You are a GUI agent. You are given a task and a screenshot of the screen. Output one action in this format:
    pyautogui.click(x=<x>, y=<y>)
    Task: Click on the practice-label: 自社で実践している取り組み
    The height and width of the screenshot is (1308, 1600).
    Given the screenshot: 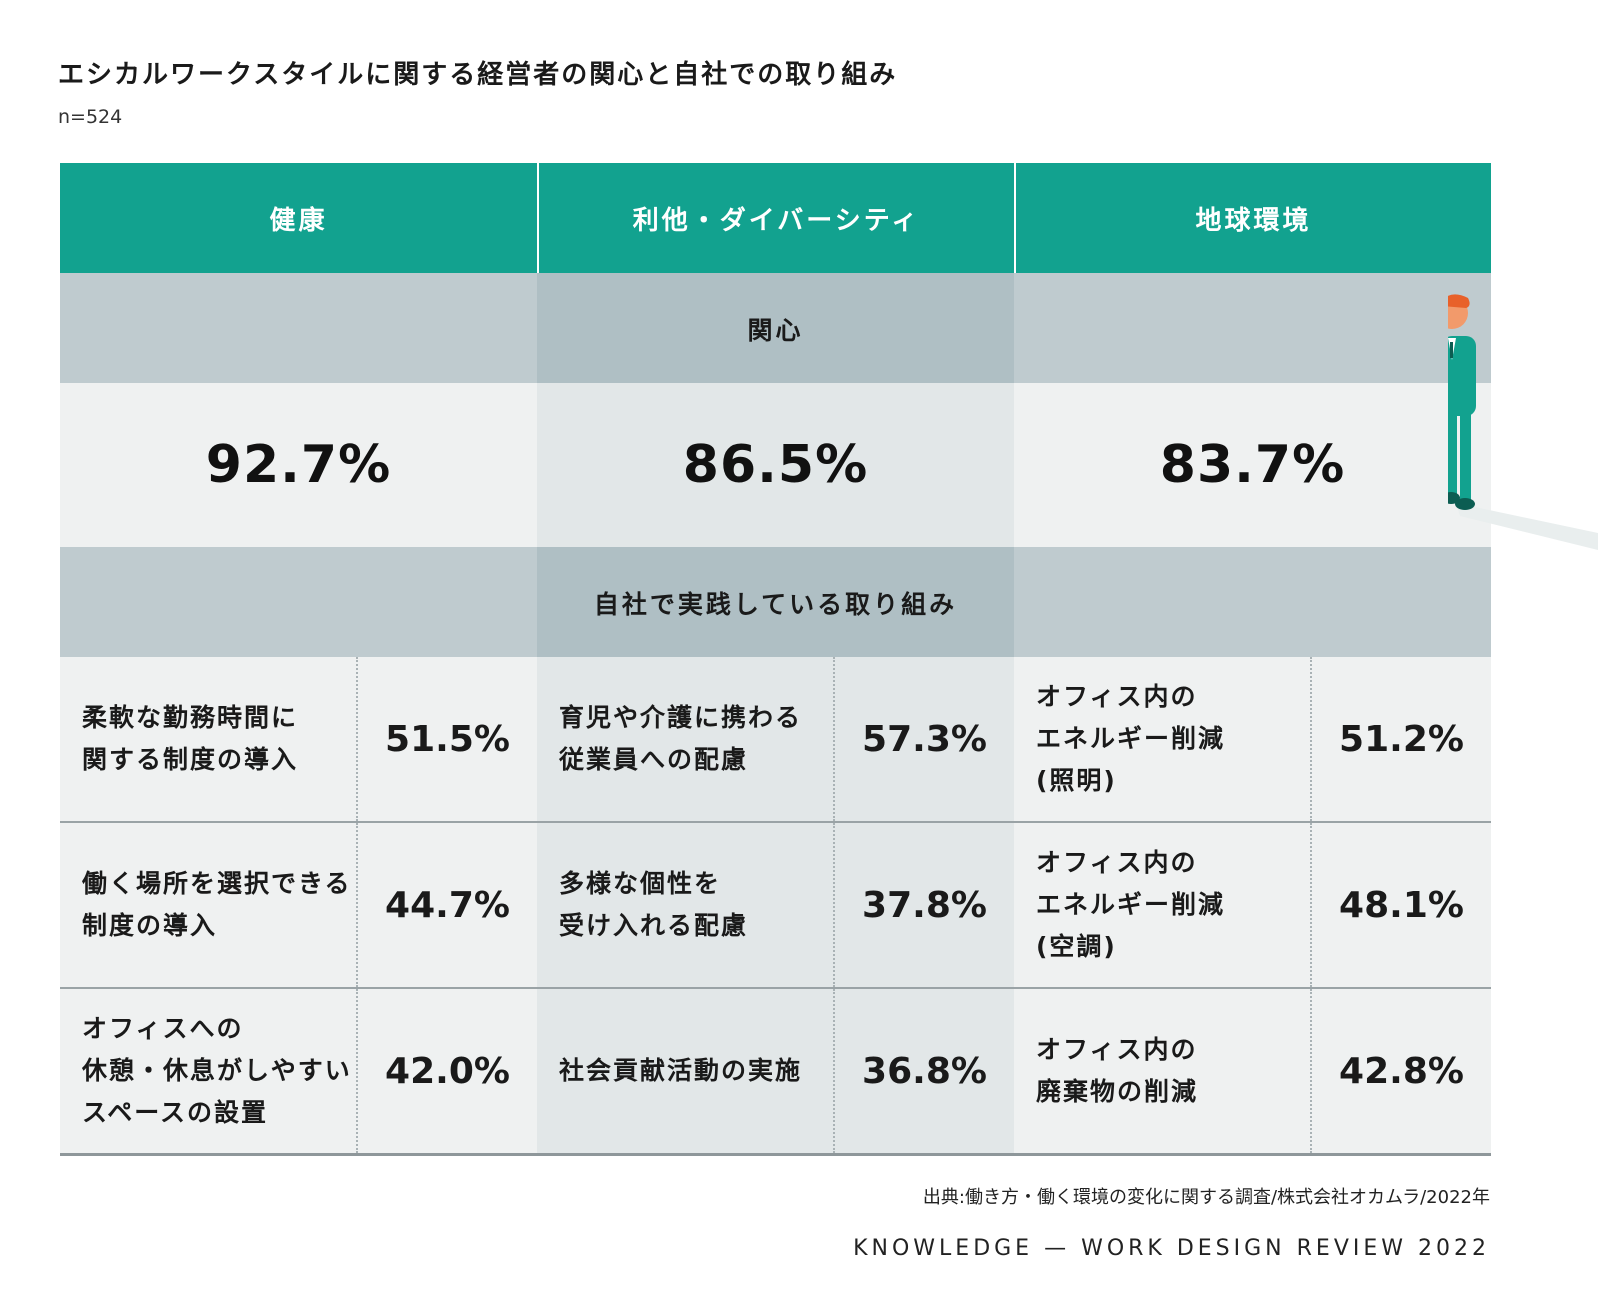 What is the action you would take?
    pyautogui.click(x=775, y=604)
    